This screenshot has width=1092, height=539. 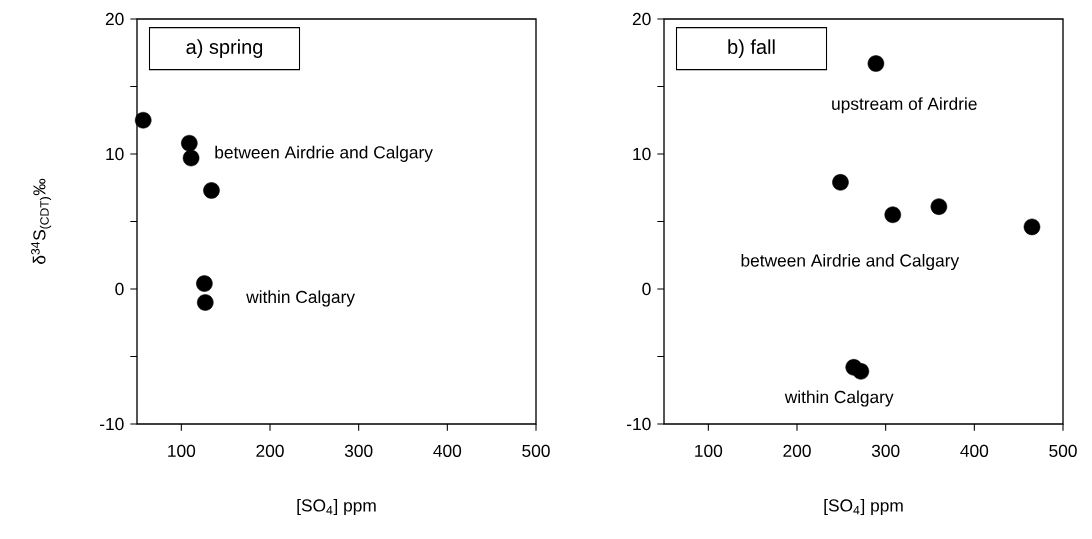 What do you see at coordinates (41, 221) in the screenshot?
I see `y-axis-title: δ$^{34}$S$_{(CDT)}$‰` at bounding box center [41, 221].